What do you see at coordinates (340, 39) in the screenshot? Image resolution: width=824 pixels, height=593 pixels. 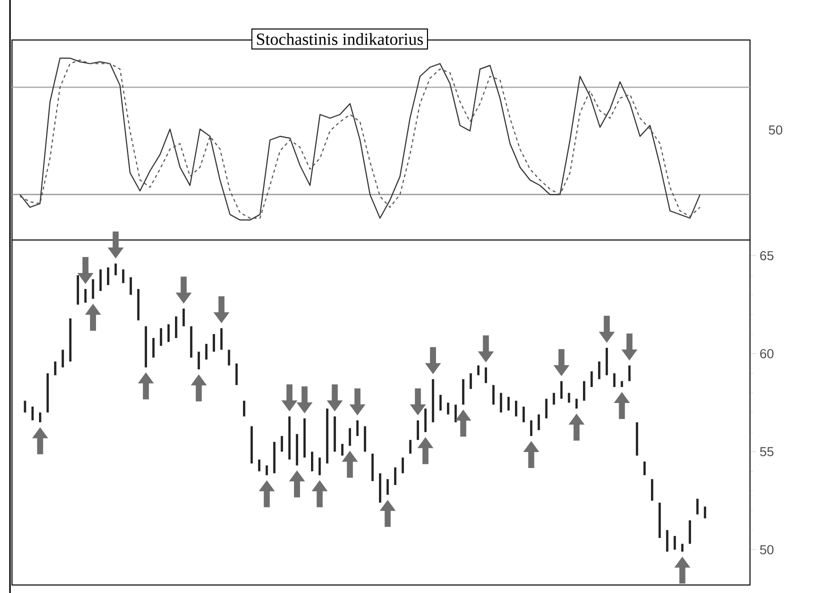 I see `chart-title: Stochastinis indikatorius` at bounding box center [340, 39].